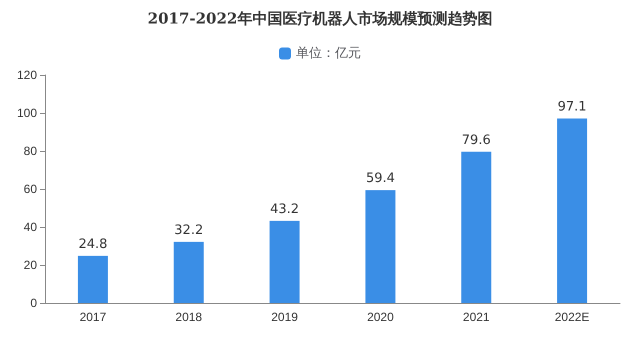 This screenshot has width=640, height=358. What do you see at coordinates (284, 317) in the screenshot?
I see `x-tick-label: 2019` at bounding box center [284, 317].